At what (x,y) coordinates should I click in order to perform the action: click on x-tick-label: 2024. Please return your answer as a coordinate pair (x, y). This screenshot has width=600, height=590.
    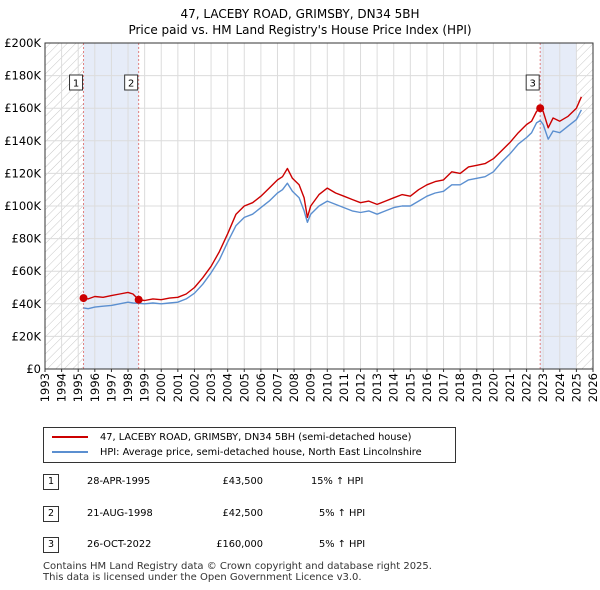
    Looking at the image, I should click on (560, 387).